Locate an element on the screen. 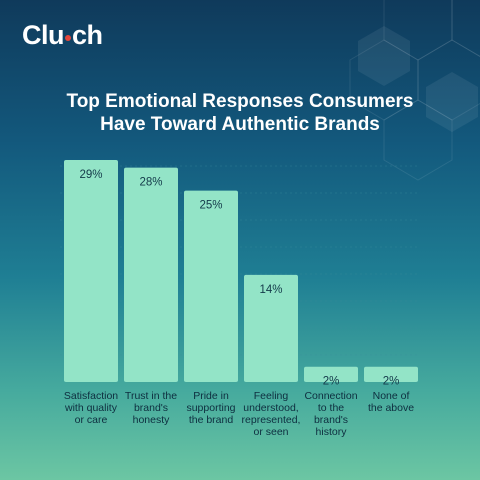 The height and width of the screenshot is (480, 480). category-label-6: None of the above is located at coordinates (391, 402).